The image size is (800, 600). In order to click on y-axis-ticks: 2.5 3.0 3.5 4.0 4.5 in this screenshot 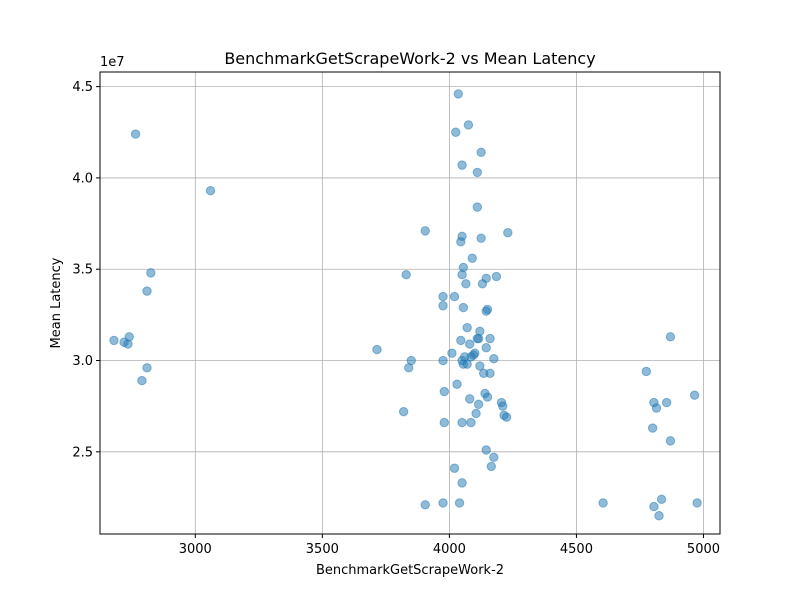, I will do `click(86, 270)`.